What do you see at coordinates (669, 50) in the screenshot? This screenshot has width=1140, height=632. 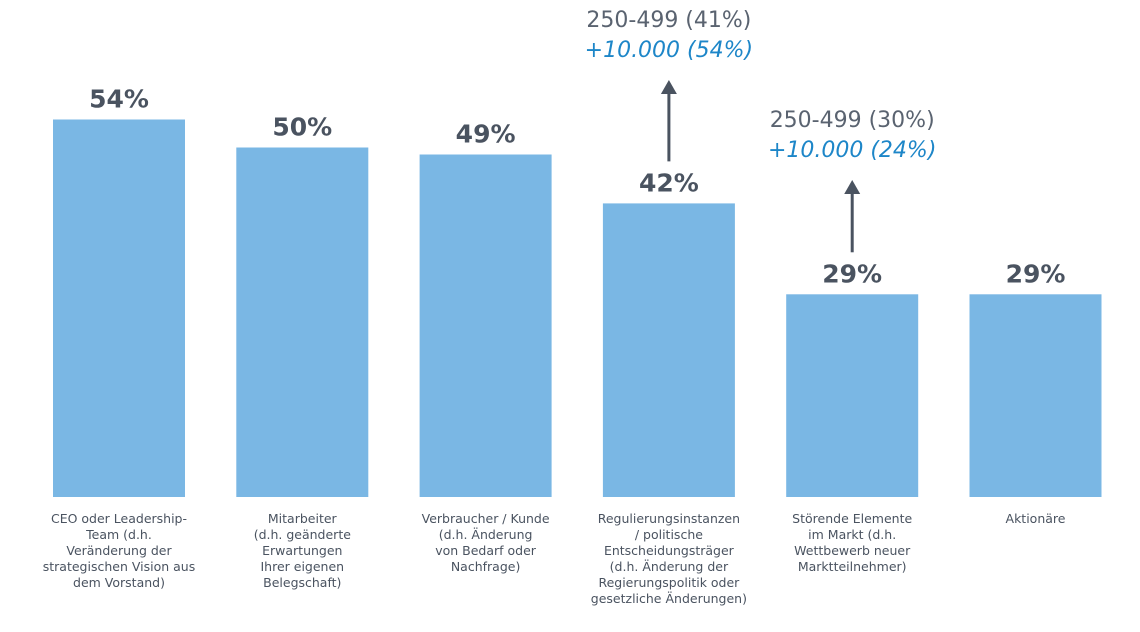 I see `annotation-line2-1: +10.000 (54%)` at bounding box center [669, 50].